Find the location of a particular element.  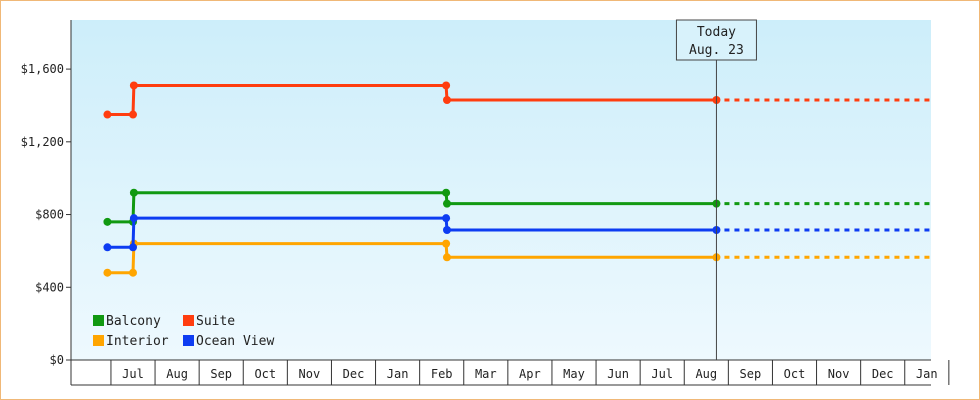

series-ocean-view is located at coordinates (517, 233).